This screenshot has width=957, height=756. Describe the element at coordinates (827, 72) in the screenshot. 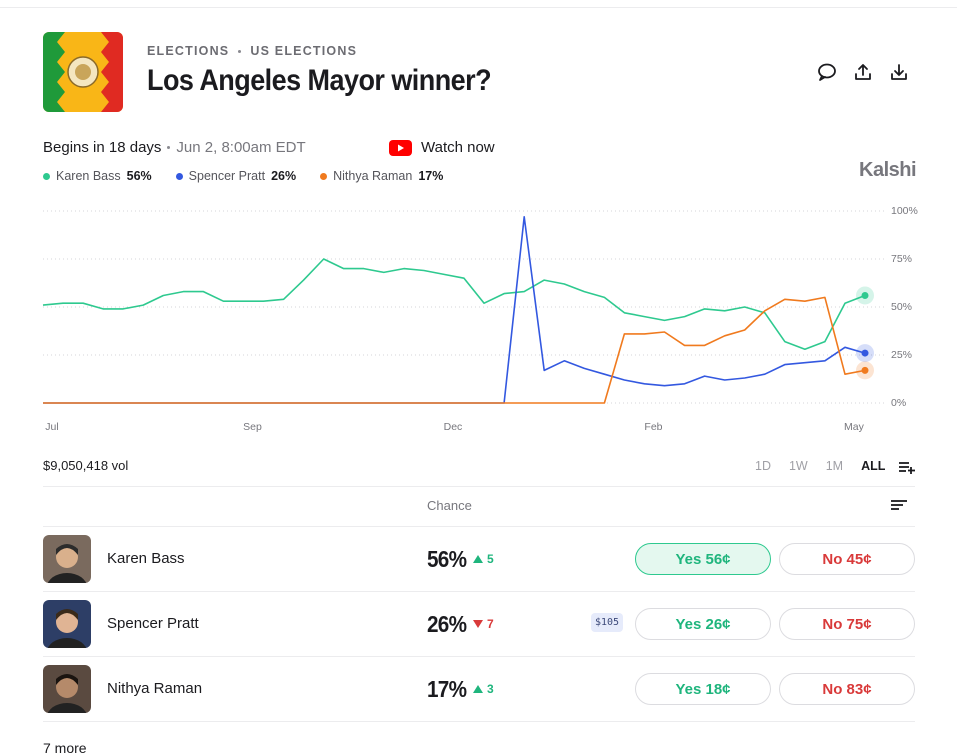

I see `comment-icon` at that location.